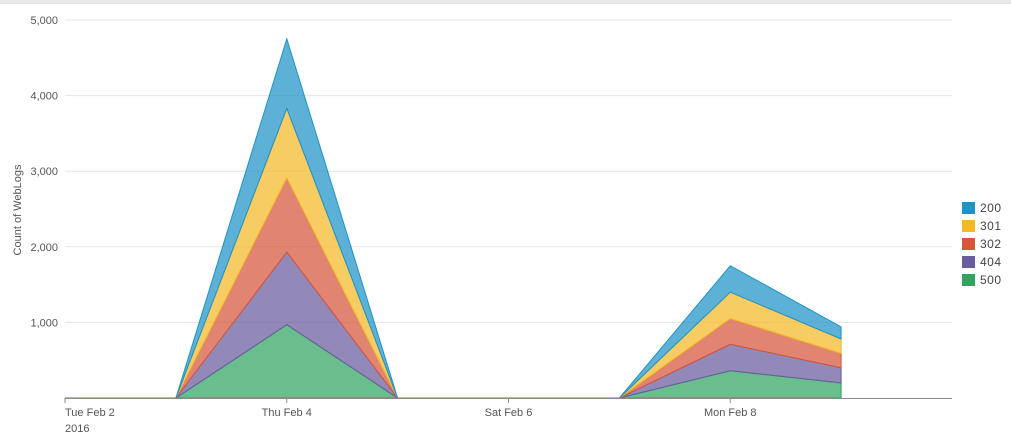  I want to click on y-tick-label: 5,000, so click(44, 21).